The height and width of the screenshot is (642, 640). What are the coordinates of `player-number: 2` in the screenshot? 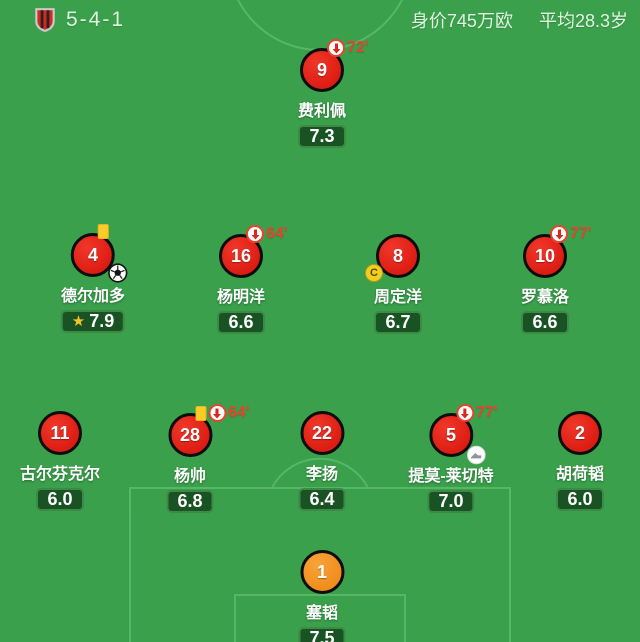 It's located at (579, 432).